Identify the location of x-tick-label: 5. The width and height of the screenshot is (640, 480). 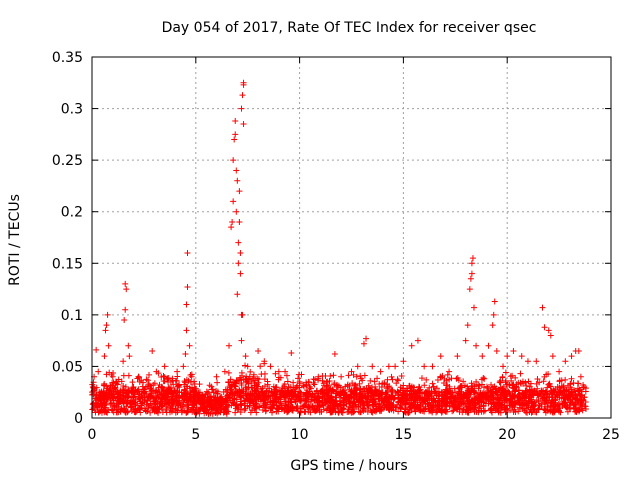
(195, 435).